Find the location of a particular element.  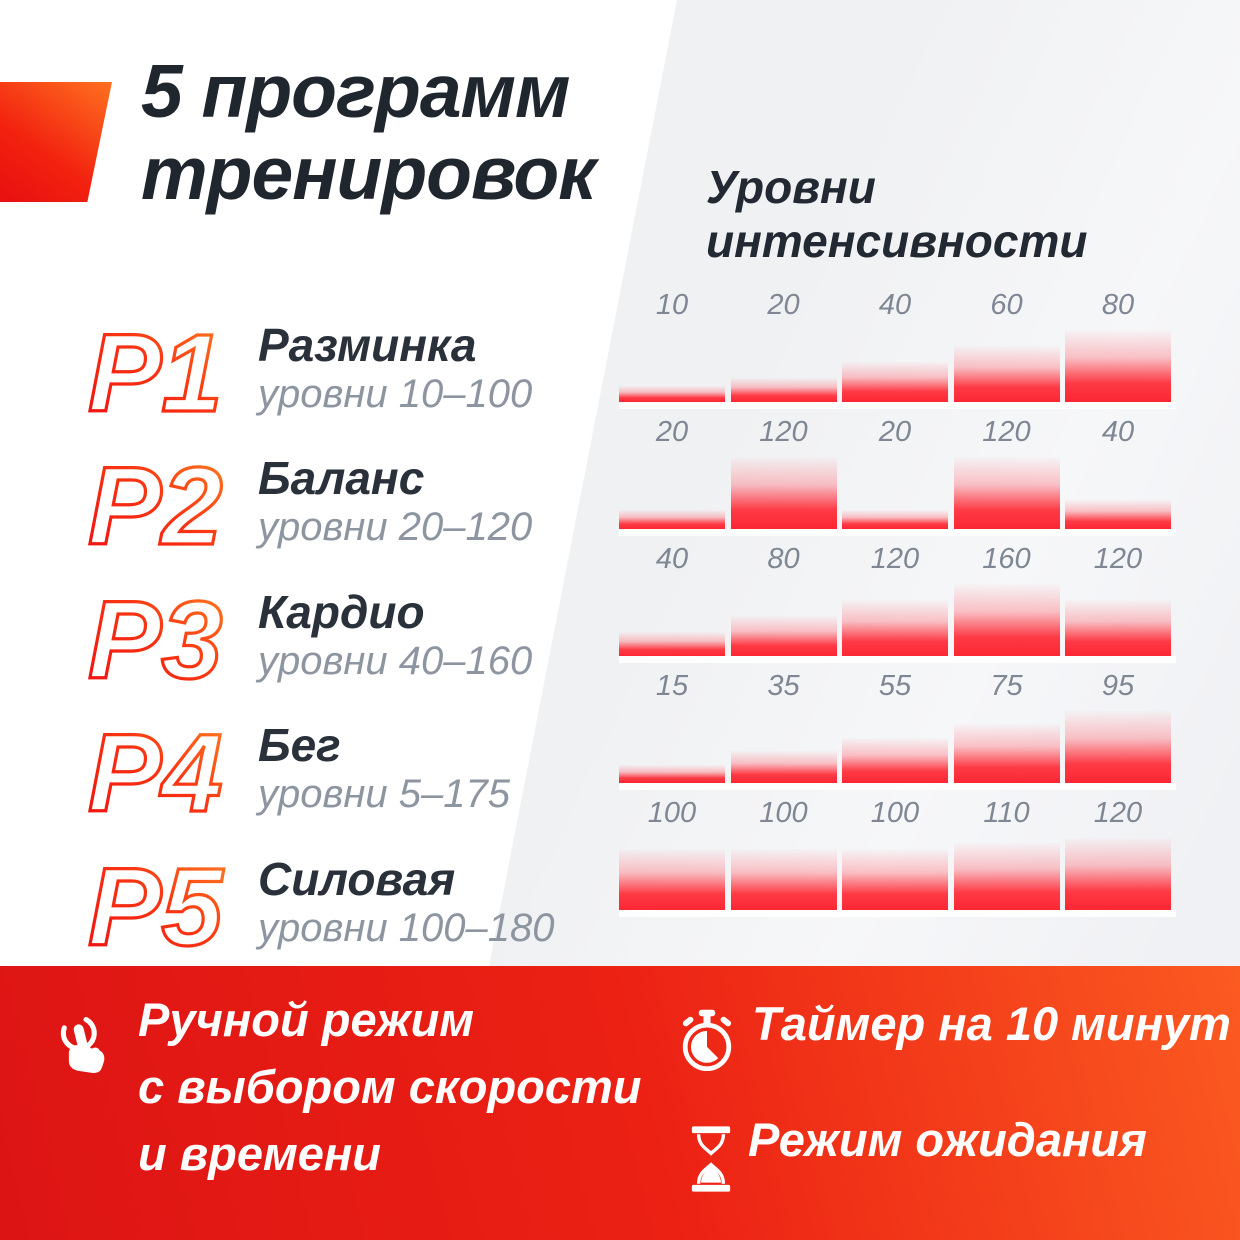

feature-line: Таймер на 10 минут is located at coordinates (991, 1023).